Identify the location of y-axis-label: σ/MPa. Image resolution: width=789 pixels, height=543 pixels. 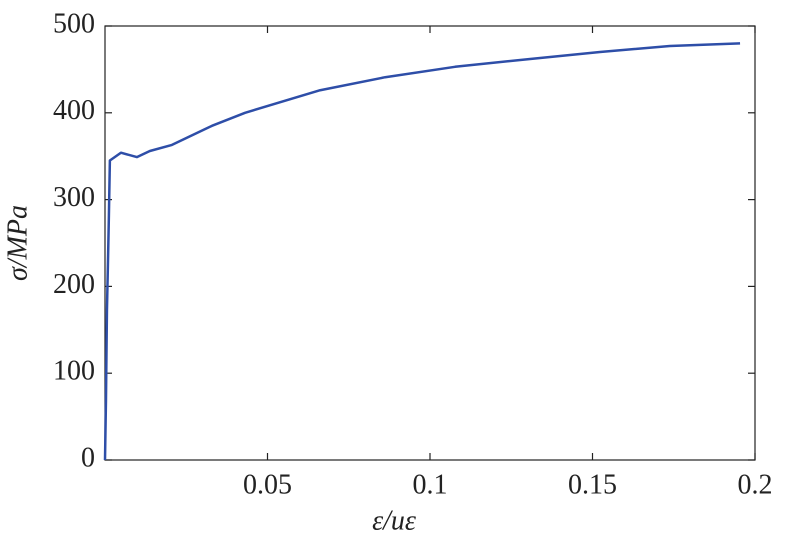
(17, 243).